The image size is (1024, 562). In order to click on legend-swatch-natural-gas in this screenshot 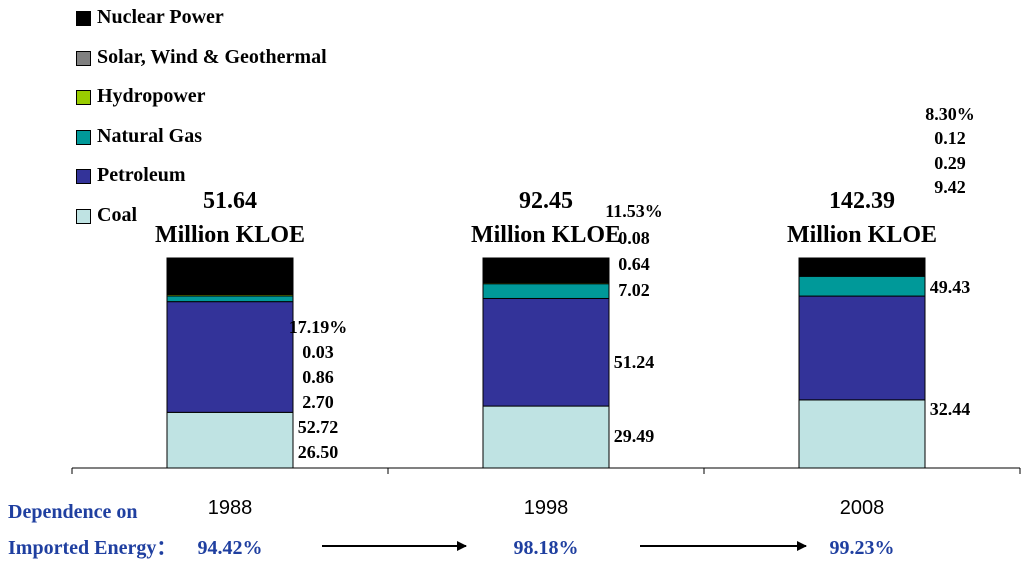, I will do `click(83, 137)`.